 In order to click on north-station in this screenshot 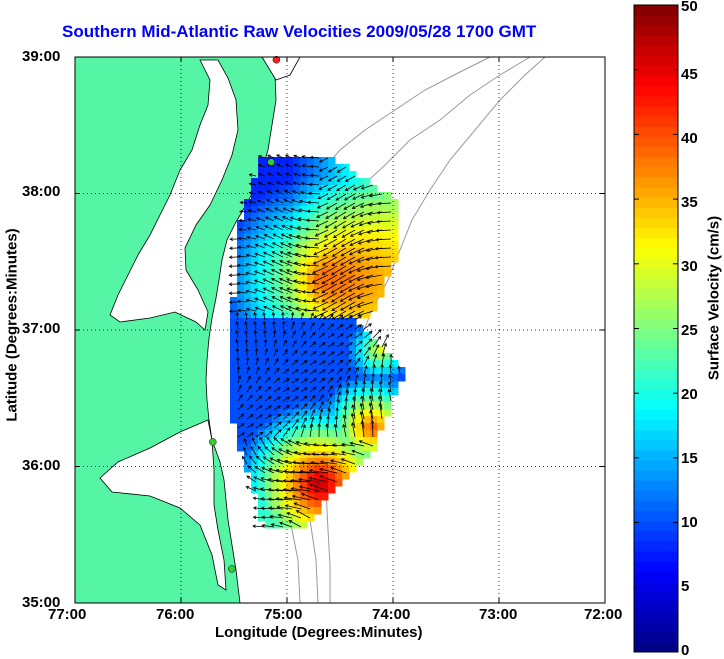, I will do `click(276, 59)`.